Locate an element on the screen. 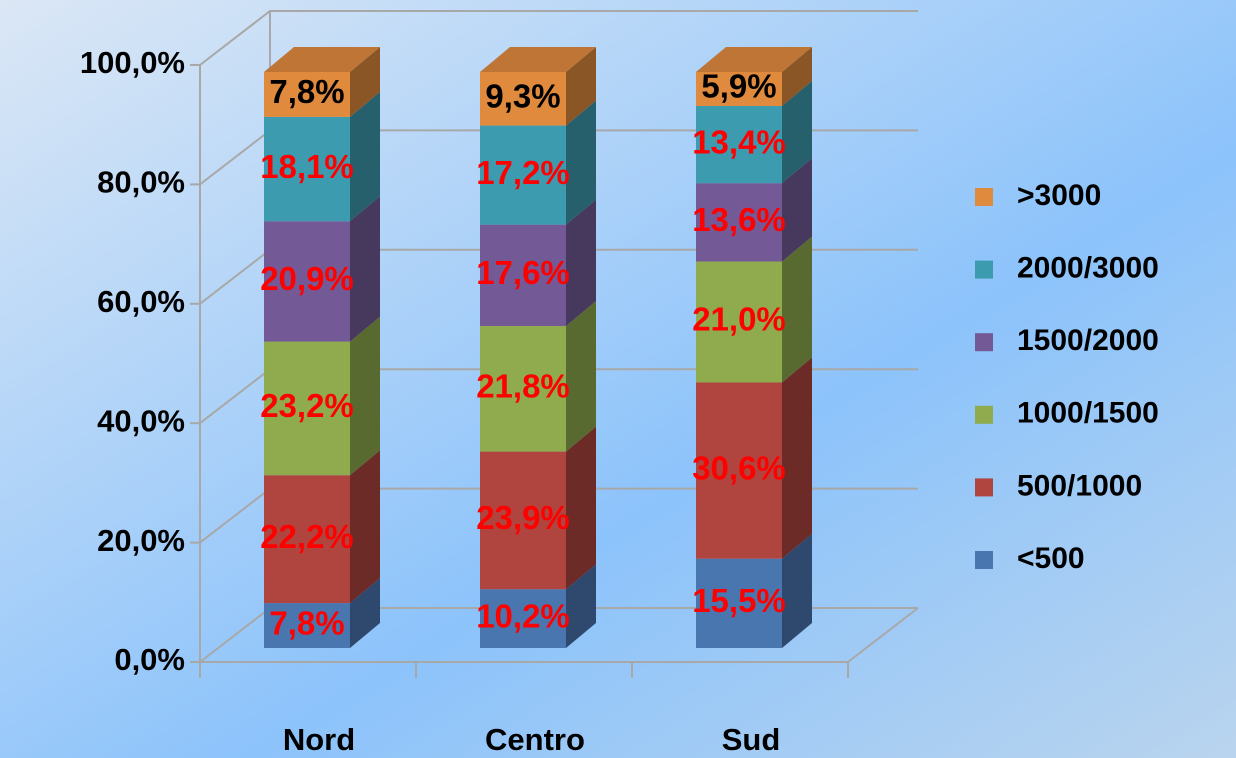 This screenshot has width=1236, height=758. y-tick-label: 20,0% is located at coordinates (141, 540).